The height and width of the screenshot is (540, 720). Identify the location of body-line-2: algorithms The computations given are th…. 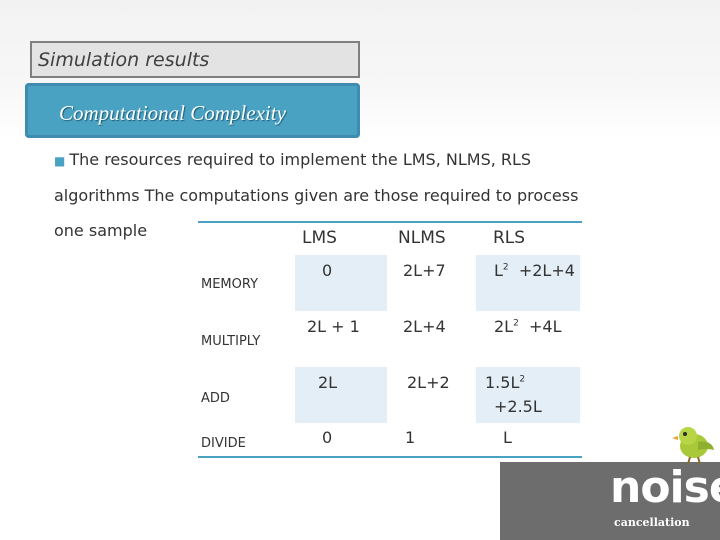
(316, 195).